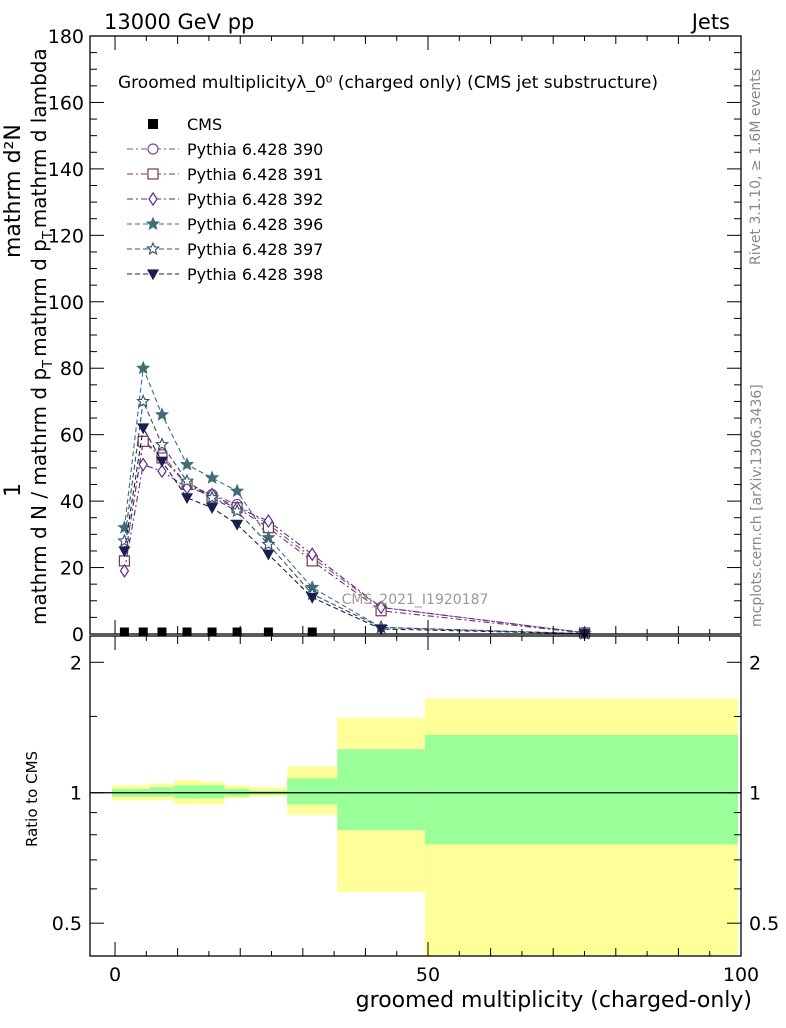  I want to click on mcplots-side-text: mcplots.cern.ch [arXiv:1306.3436], so click(757, 505).